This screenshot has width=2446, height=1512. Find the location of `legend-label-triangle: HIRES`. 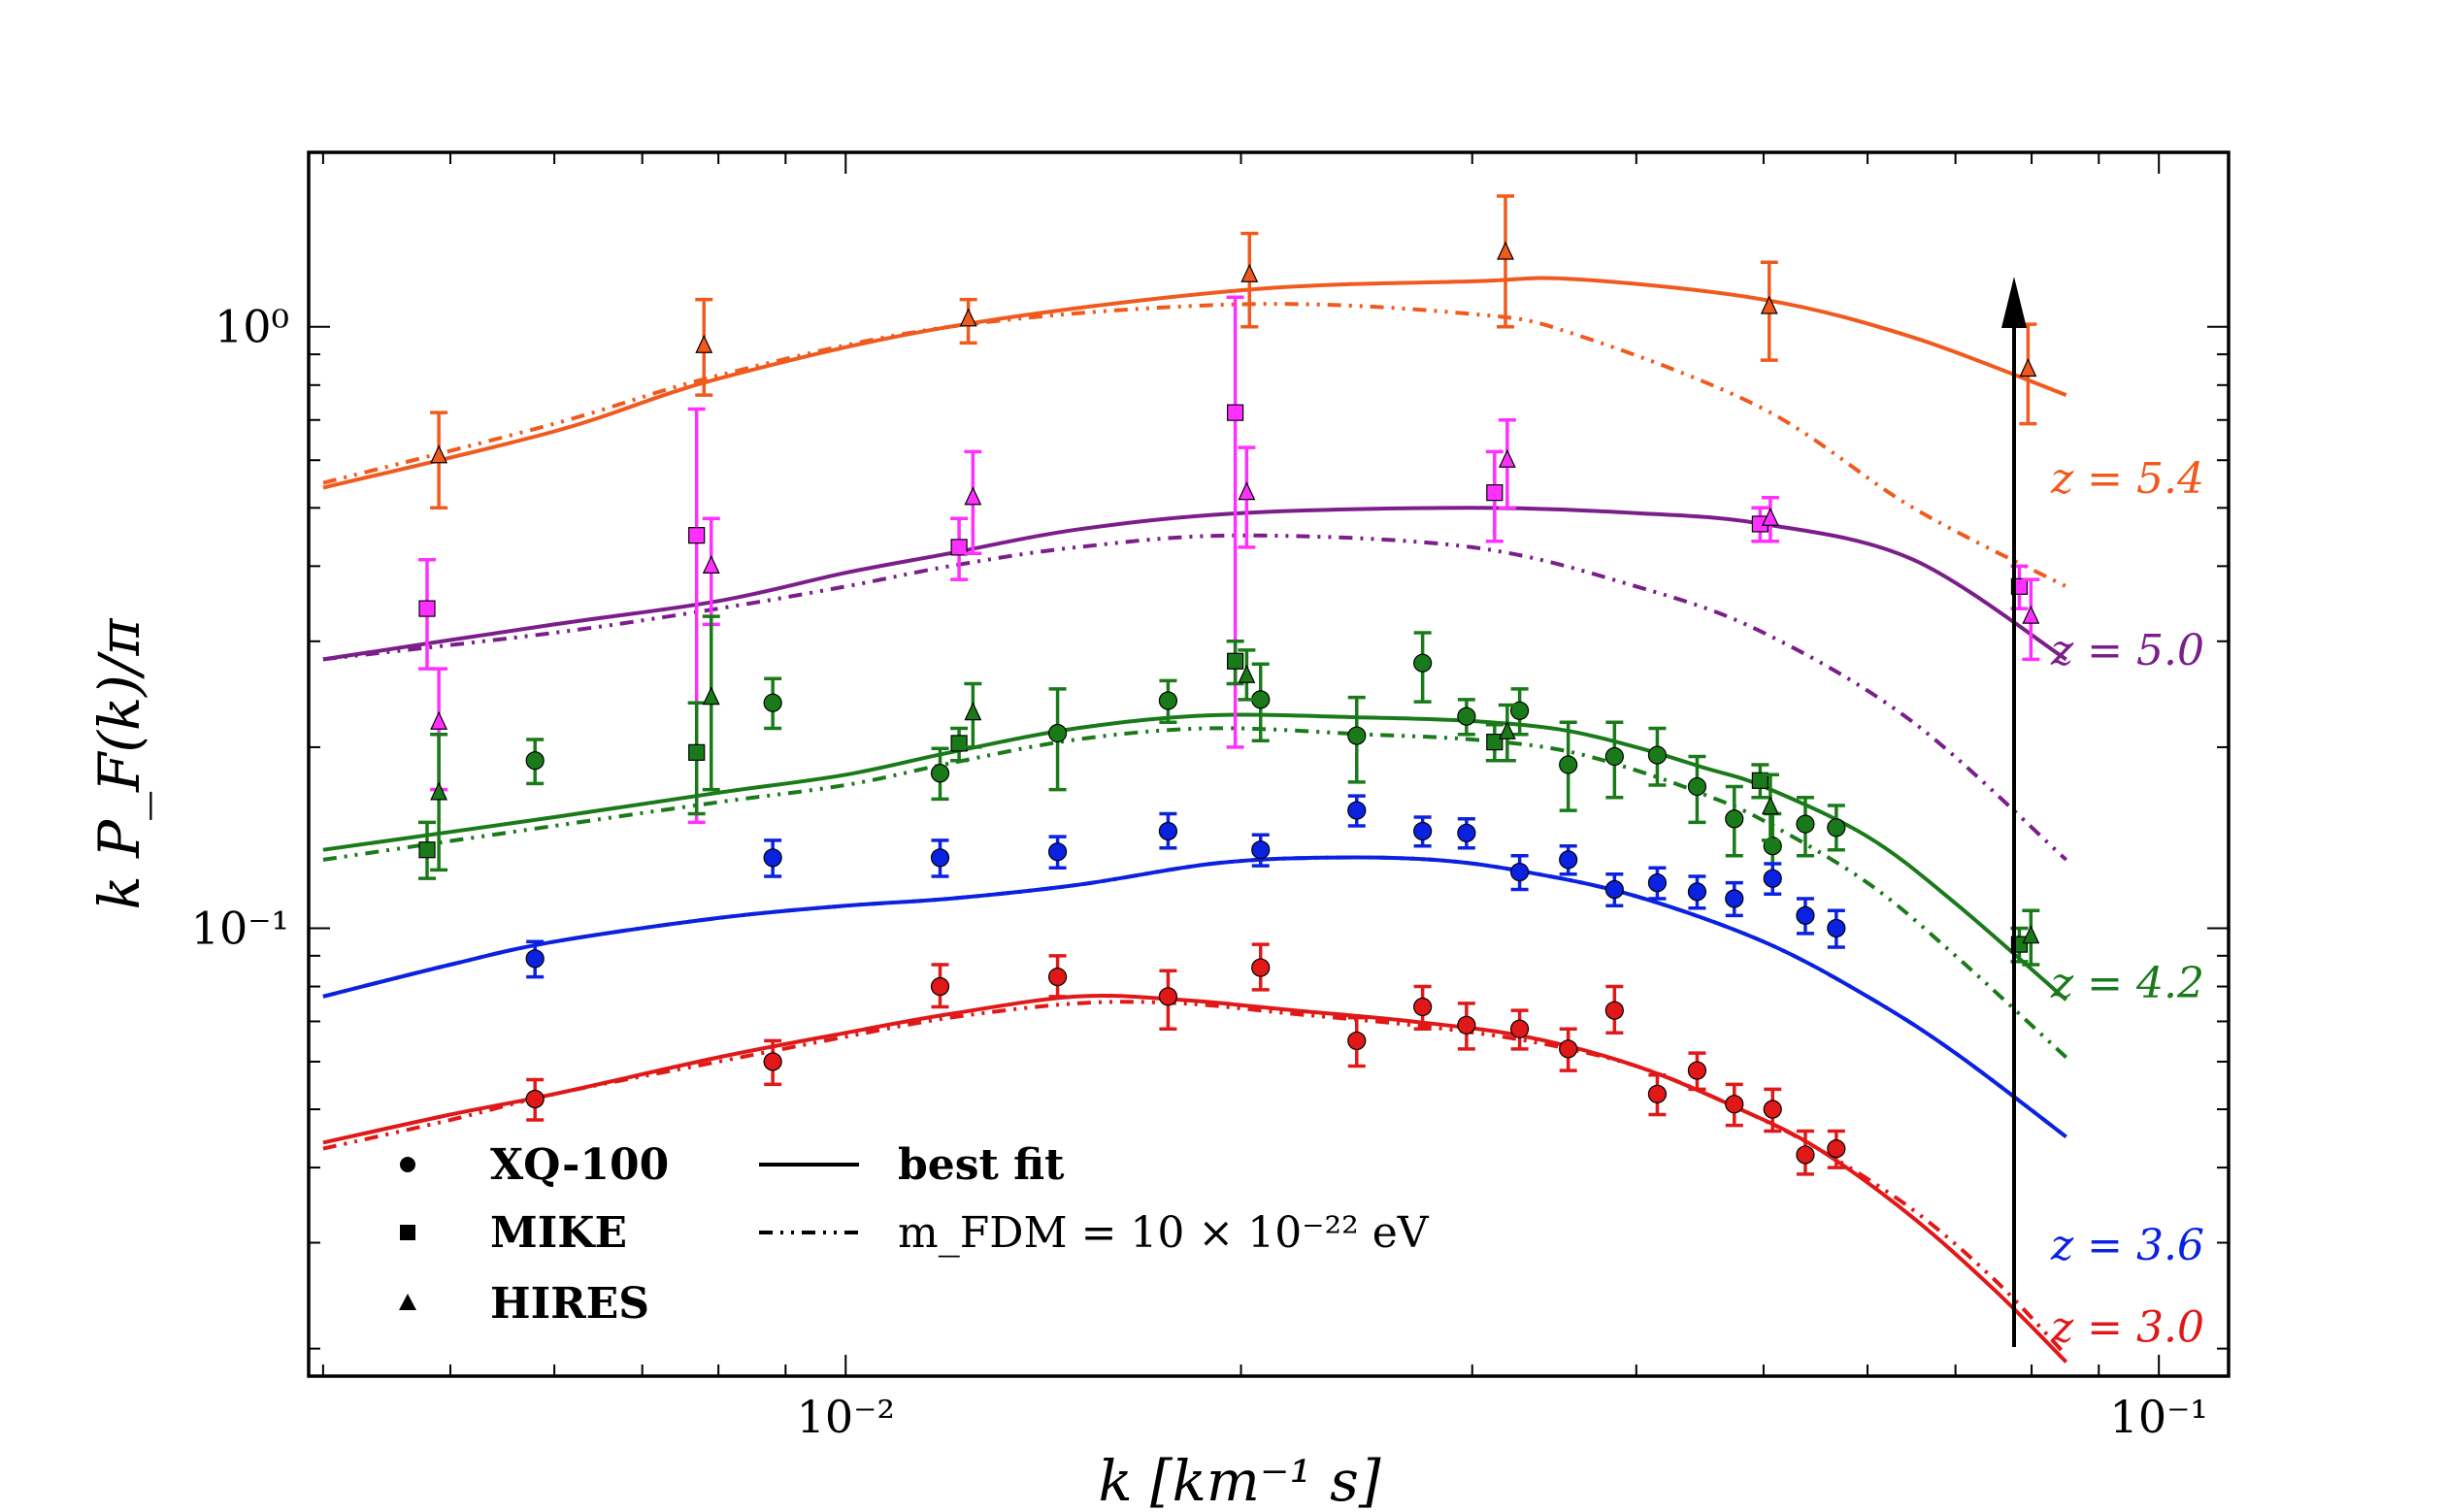

legend-label-triangle: HIRES is located at coordinates (569, 1304).